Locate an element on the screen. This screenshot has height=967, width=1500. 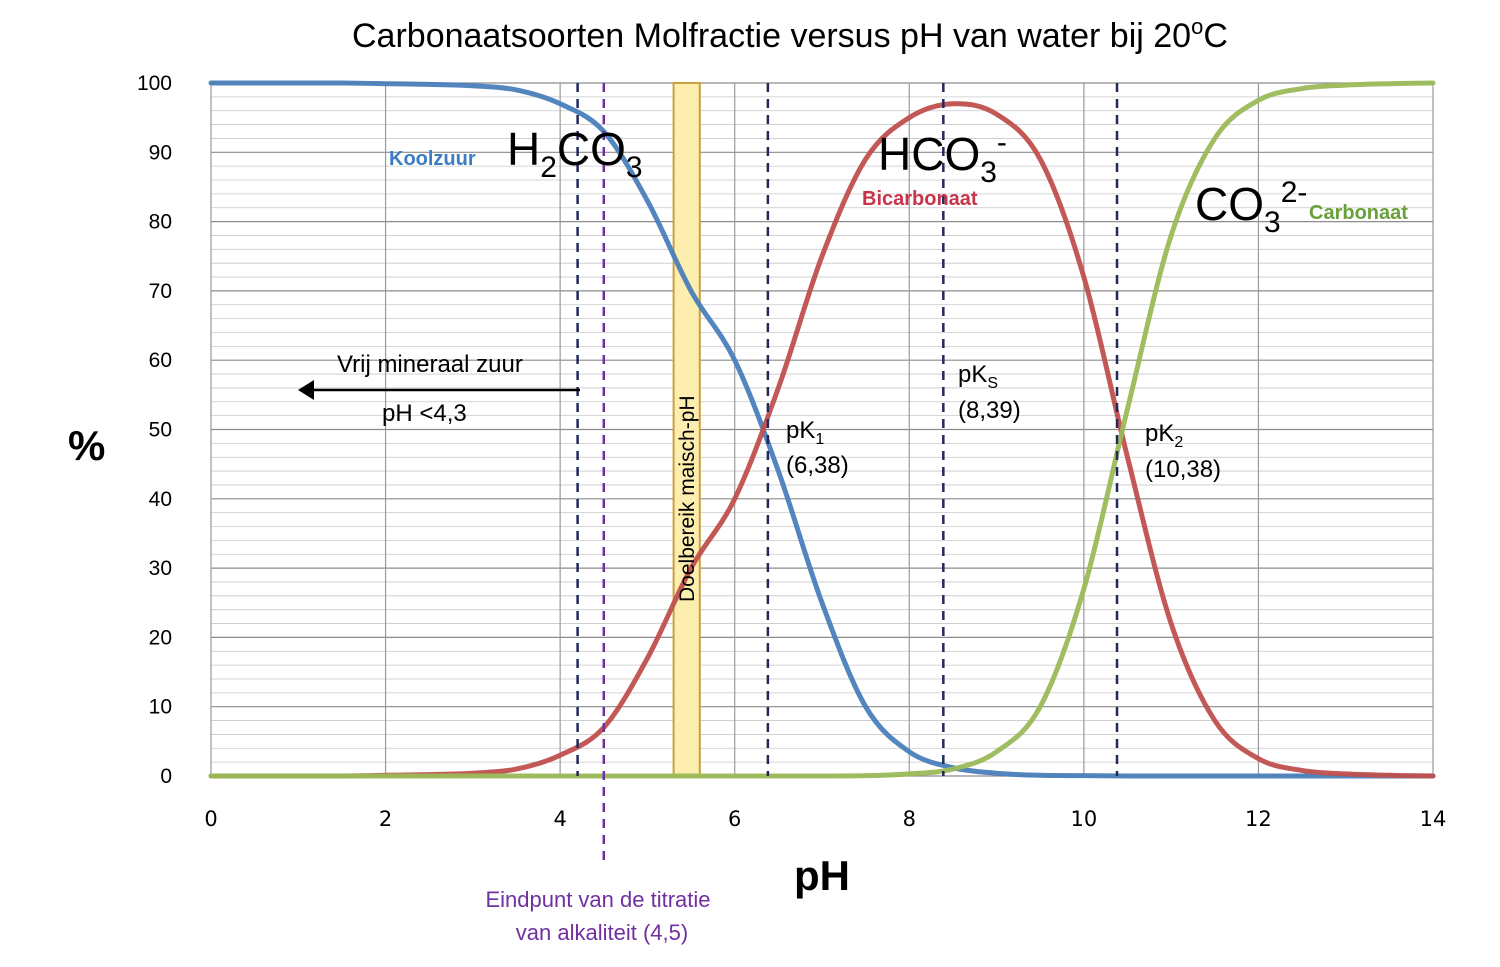
pk1-label: pK1 is located at coordinates (805, 432).